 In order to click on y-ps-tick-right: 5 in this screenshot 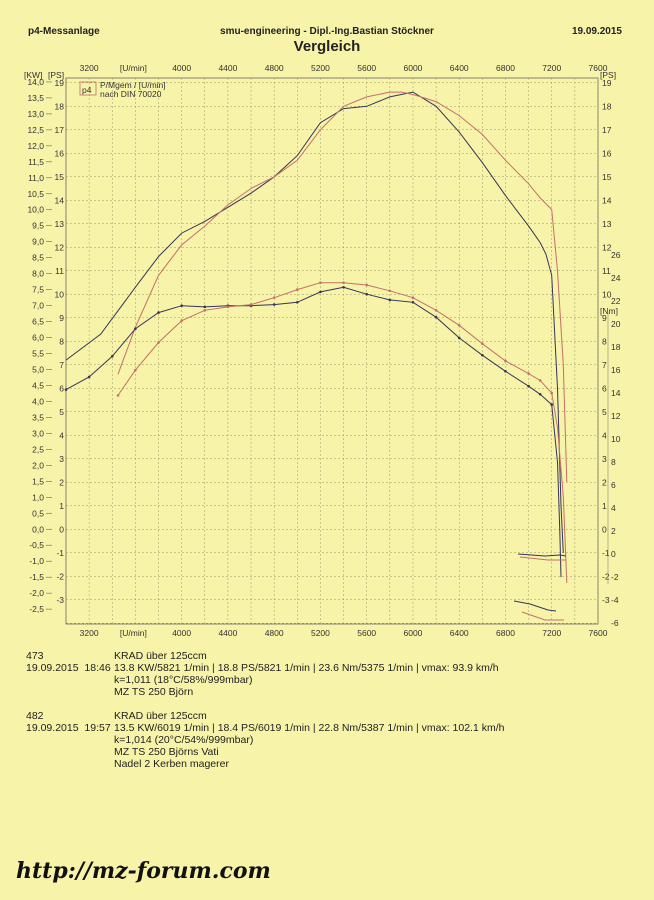, I will do `click(604, 412)`.